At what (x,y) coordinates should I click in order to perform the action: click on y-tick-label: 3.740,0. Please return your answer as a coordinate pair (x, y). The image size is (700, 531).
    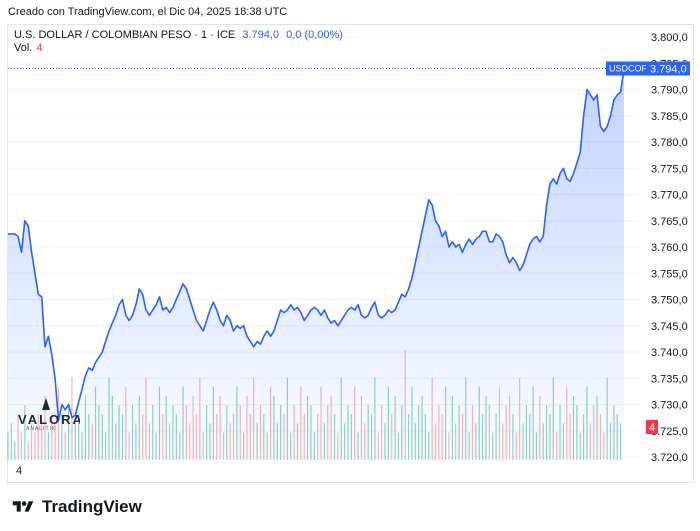
    Looking at the image, I should click on (669, 353).